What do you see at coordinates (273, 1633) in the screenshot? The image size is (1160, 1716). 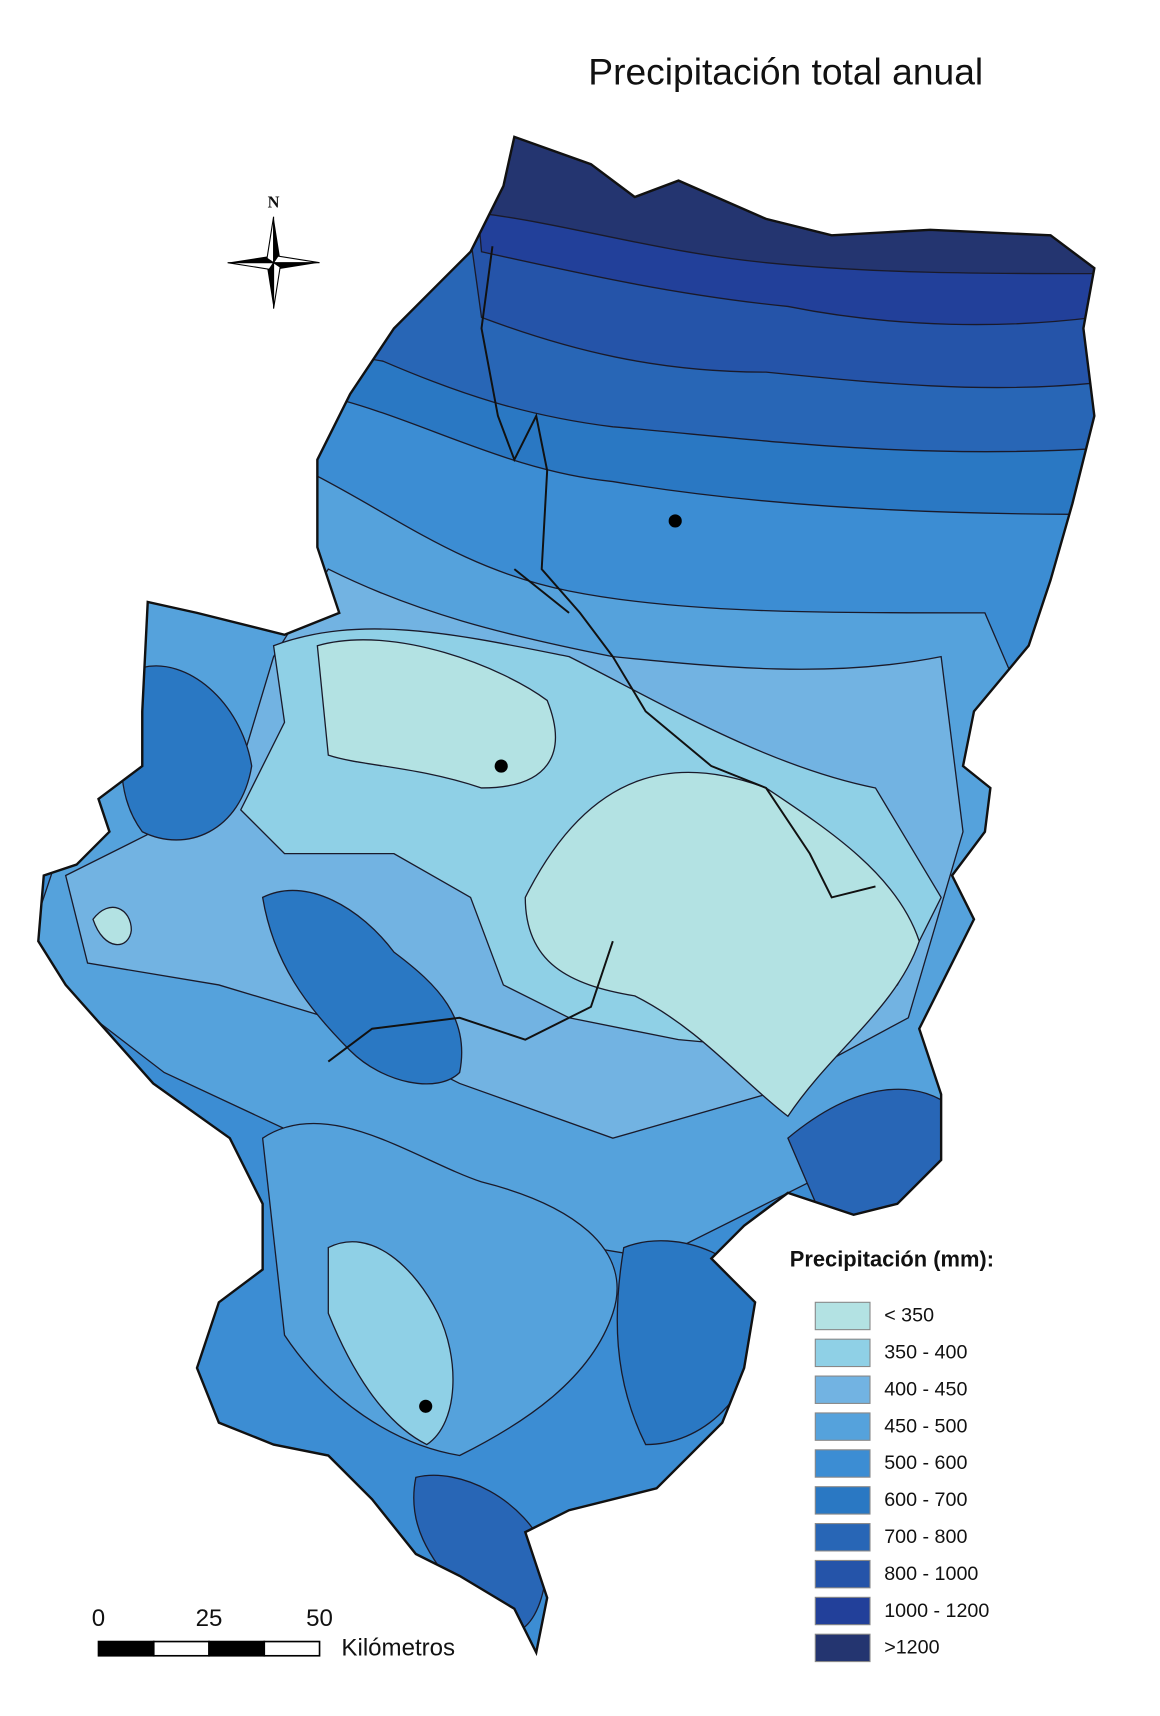 I see `scale-bar: Kilómetros 0 25 50` at bounding box center [273, 1633].